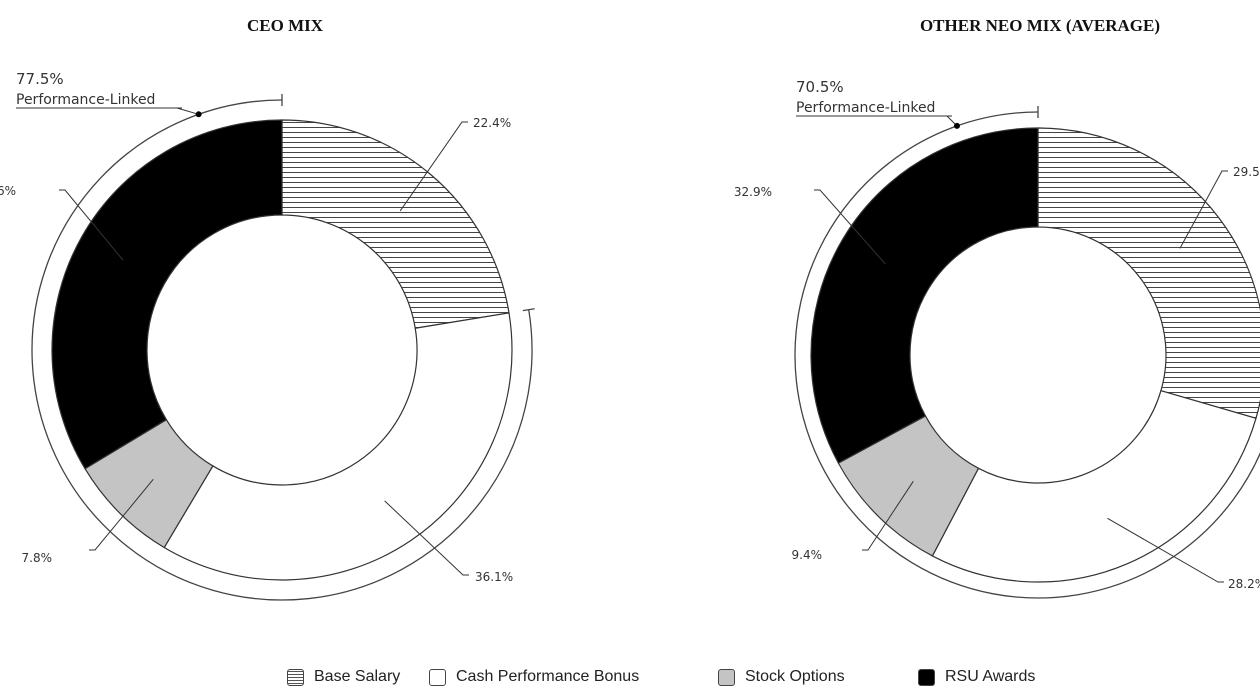 The width and height of the screenshot is (1260, 691). Describe the element at coordinates (37, 558) in the screenshot. I see `slice-label-stock-options: 7.8%` at that location.